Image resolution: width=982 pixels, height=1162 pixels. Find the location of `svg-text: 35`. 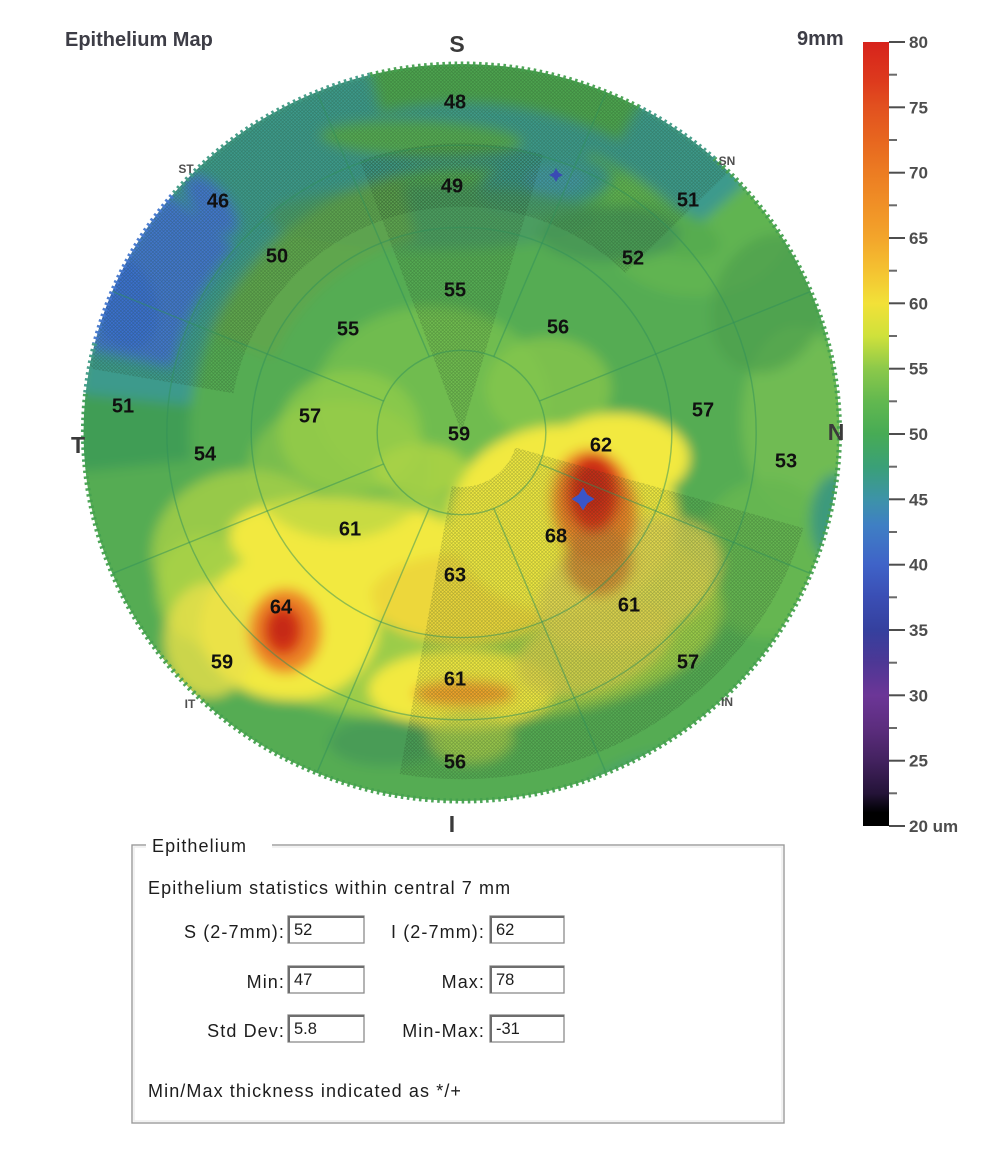

svg-text: 35 is located at coordinates (918, 630).